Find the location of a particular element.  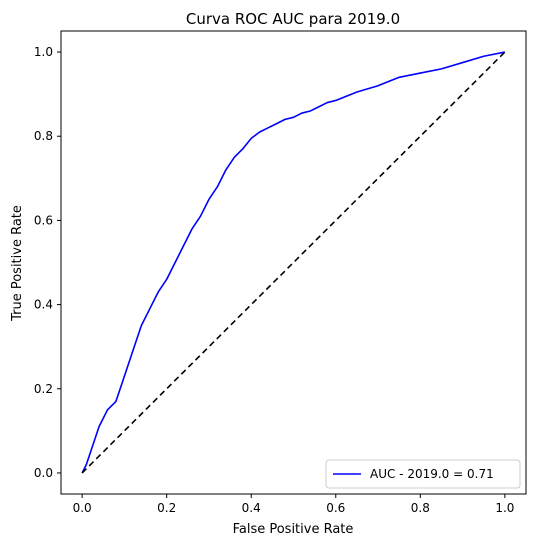

y-axis-label: True Positive Rate is located at coordinates (17, 263).